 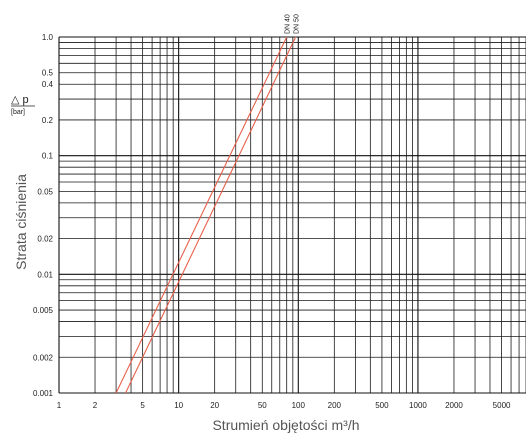 What do you see at coordinates (285, 425) in the screenshot?
I see `x-axis-title: Strumień objętości m³/h` at bounding box center [285, 425].